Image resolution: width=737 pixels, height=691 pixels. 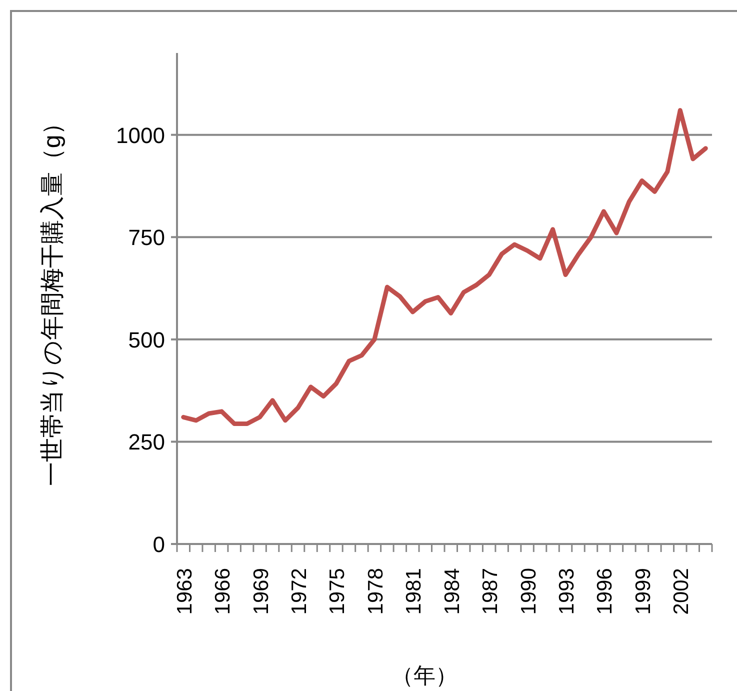 I want to click on x-tick-label: 1972, so click(x=300, y=591).